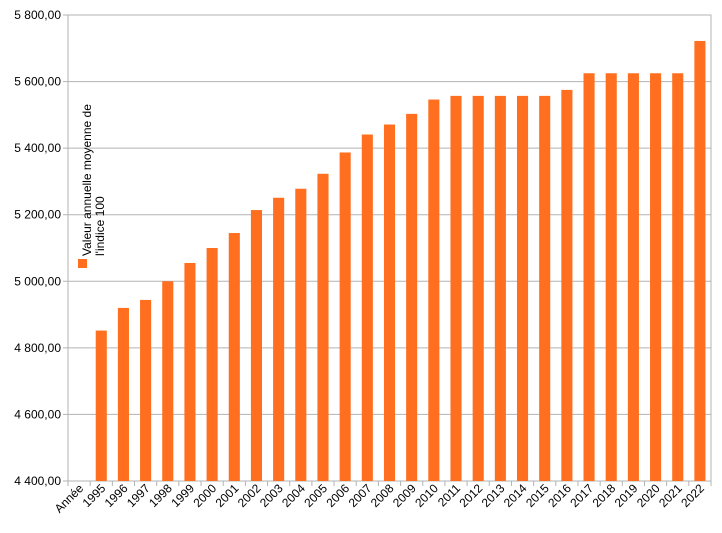  Describe the element at coordinates (37, 148) in the screenshot. I see `y-tick-label: 5 400,00` at that location.